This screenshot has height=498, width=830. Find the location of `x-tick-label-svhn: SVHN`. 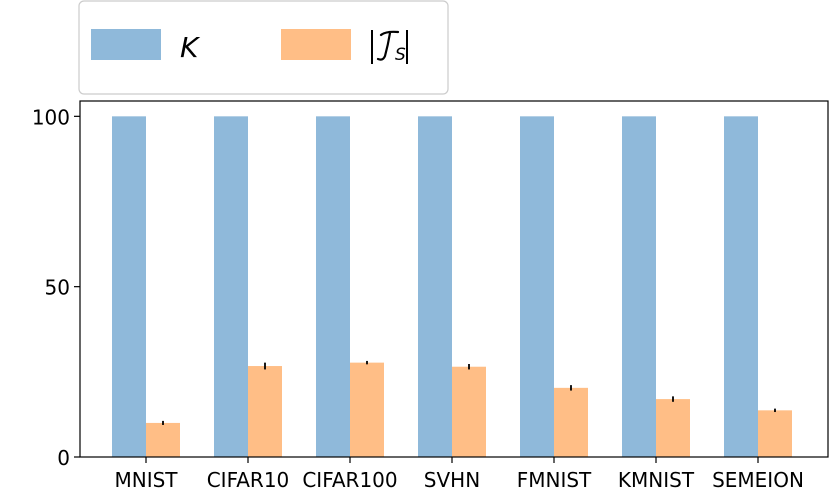

x-tick-label-svhn: SVHN is located at coordinates (452, 480).